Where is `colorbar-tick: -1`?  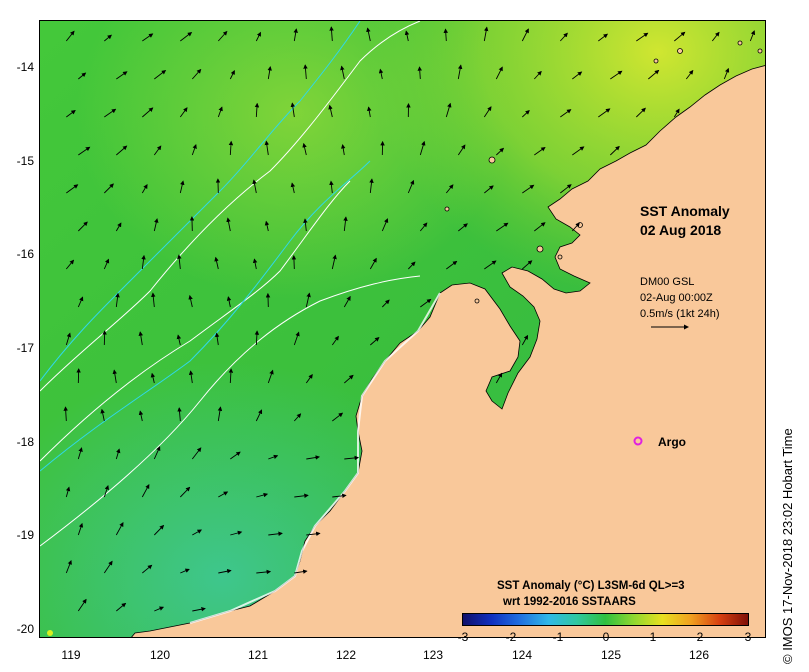
colorbar-tick: -1 is located at coordinates (558, 637).